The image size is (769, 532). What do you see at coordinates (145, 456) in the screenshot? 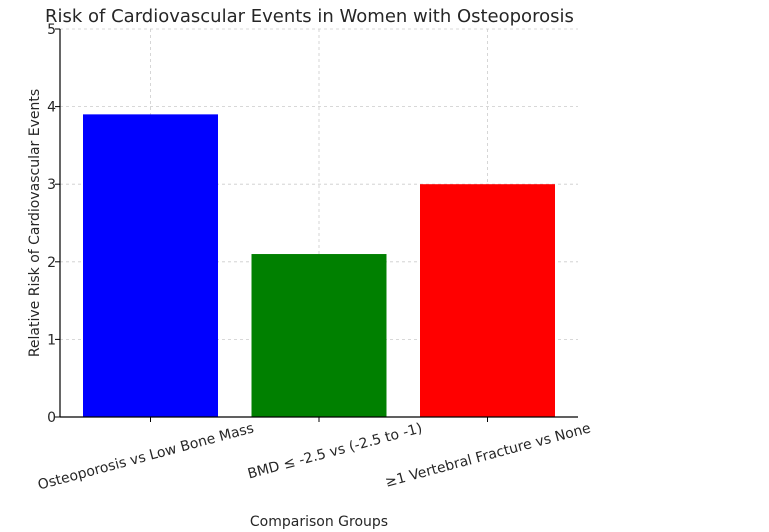
I see `x-tick-label: Osteoporosis vs Low Bone Mass` at bounding box center [145, 456].